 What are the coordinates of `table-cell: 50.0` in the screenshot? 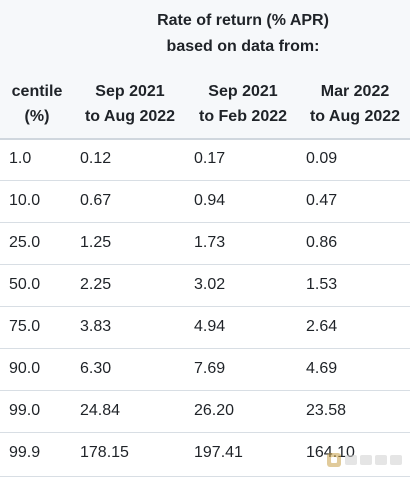 It's located at (25, 284).